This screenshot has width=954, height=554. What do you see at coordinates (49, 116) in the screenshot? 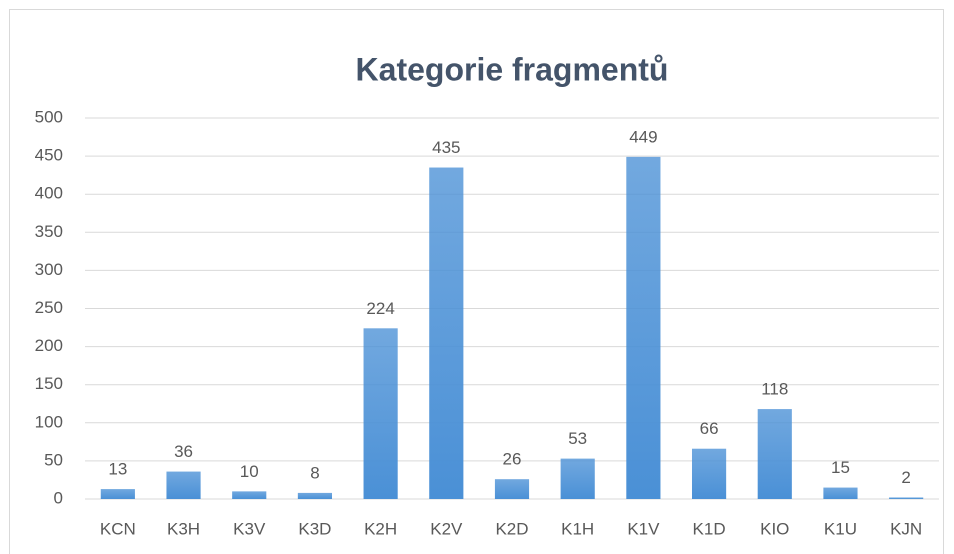
I see `y-tick-label: 500` at bounding box center [49, 116].